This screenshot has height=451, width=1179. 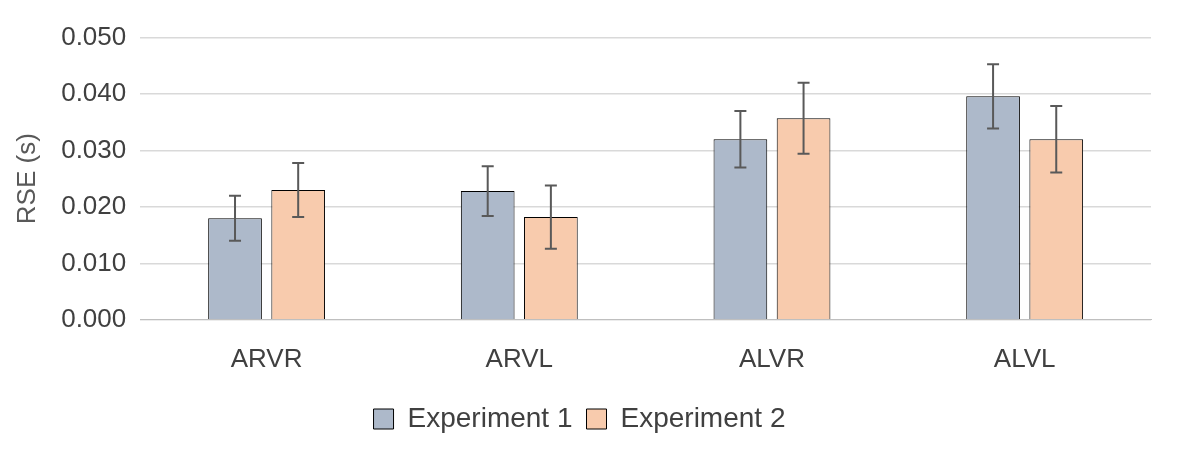 I want to click on x-tick-label: ARVL, so click(x=519, y=357).